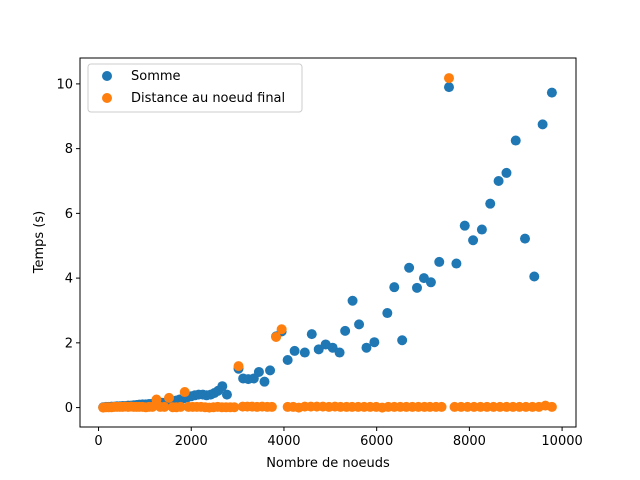  Describe the element at coordinates (39, 242) in the screenshot. I see `y-axis-label: Temps (s)` at that location.